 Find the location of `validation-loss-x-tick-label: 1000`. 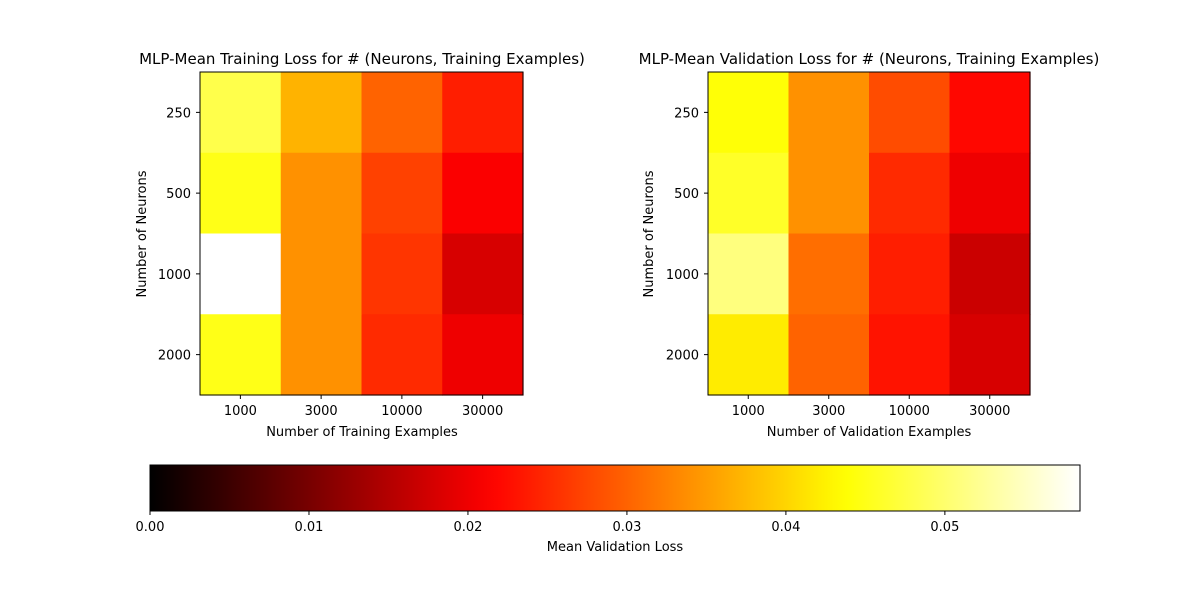

validation-loss-x-tick-label: 1000 is located at coordinates (748, 411).